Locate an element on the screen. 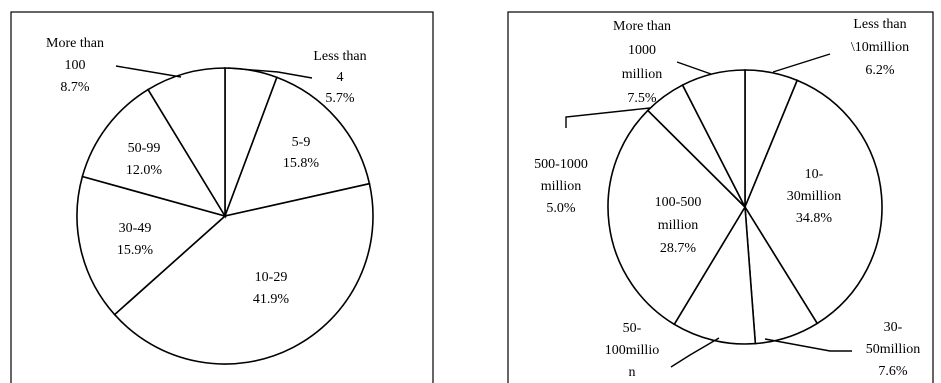 The height and width of the screenshot is (383, 941). slice-label-line: 1000 is located at coordinates (642, 50).